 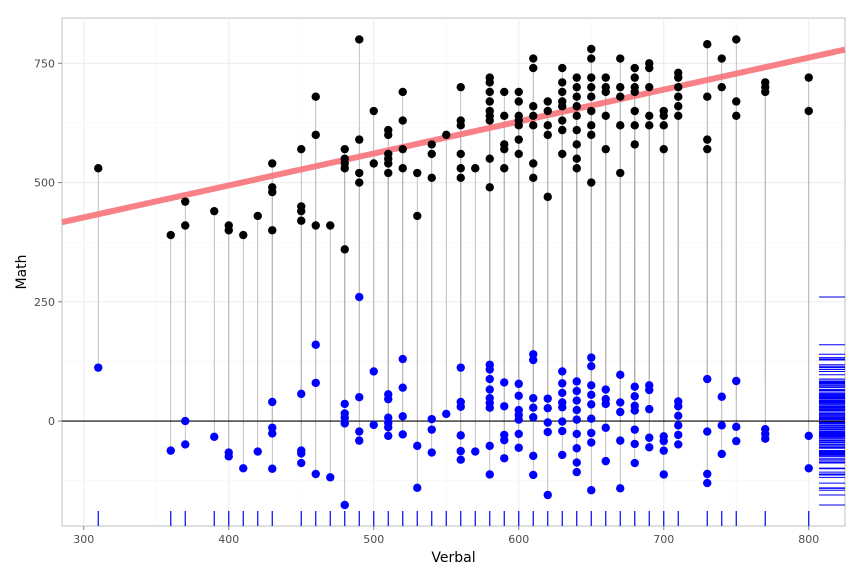 I want to click on x-tick-label: 800, so click(x=808, y=539).